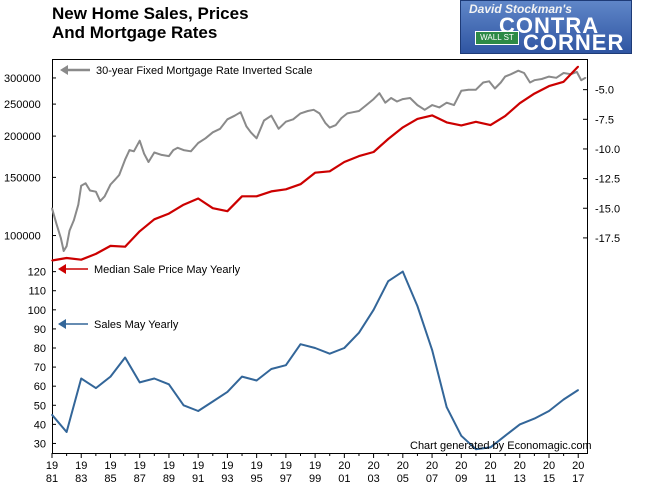  Describe the element at coordinates (549, 479) in the screenshot. I see `x-tick-label-bottom: 15` at that location.